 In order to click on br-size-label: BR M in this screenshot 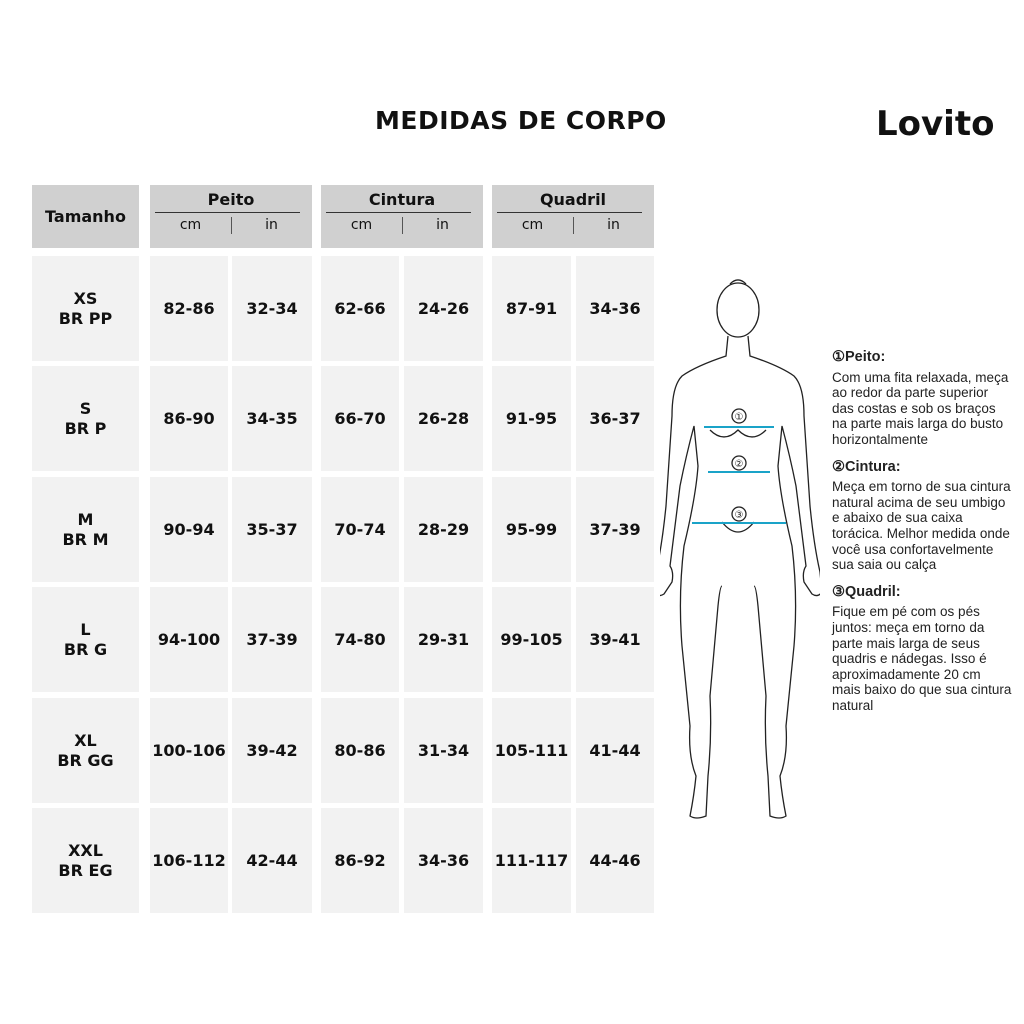, I will do `click(85, 539)`.